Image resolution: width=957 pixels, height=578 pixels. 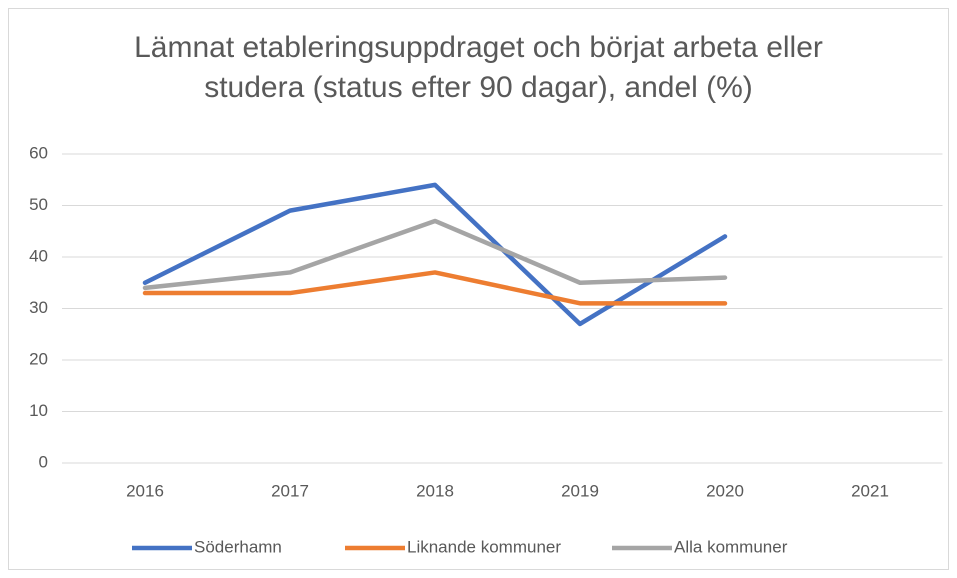 What do you see at coordinates (38, 204) in the screenshot?
I see `y-tick-label: 50` at bounding box center [38, 204].